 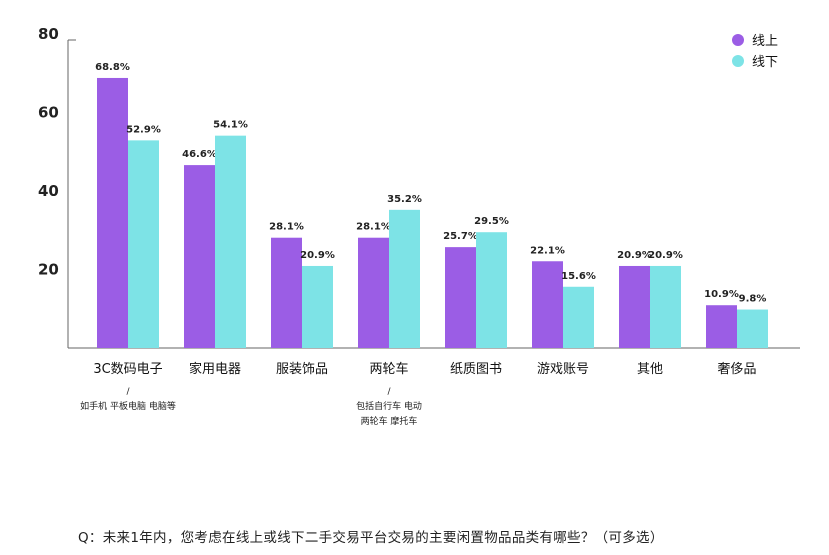 What do you see at coordinates (563, 369) in the screenshot?
I see `category-label: 游戏账号` at bounding box center [563, 369].